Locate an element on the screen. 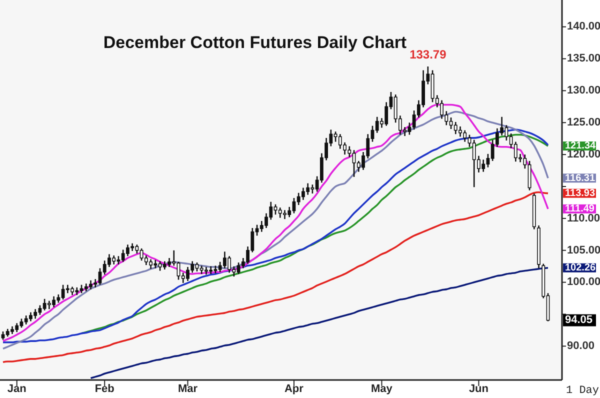  y-tick-label: 100.00 is located at coordinates (583, 282).